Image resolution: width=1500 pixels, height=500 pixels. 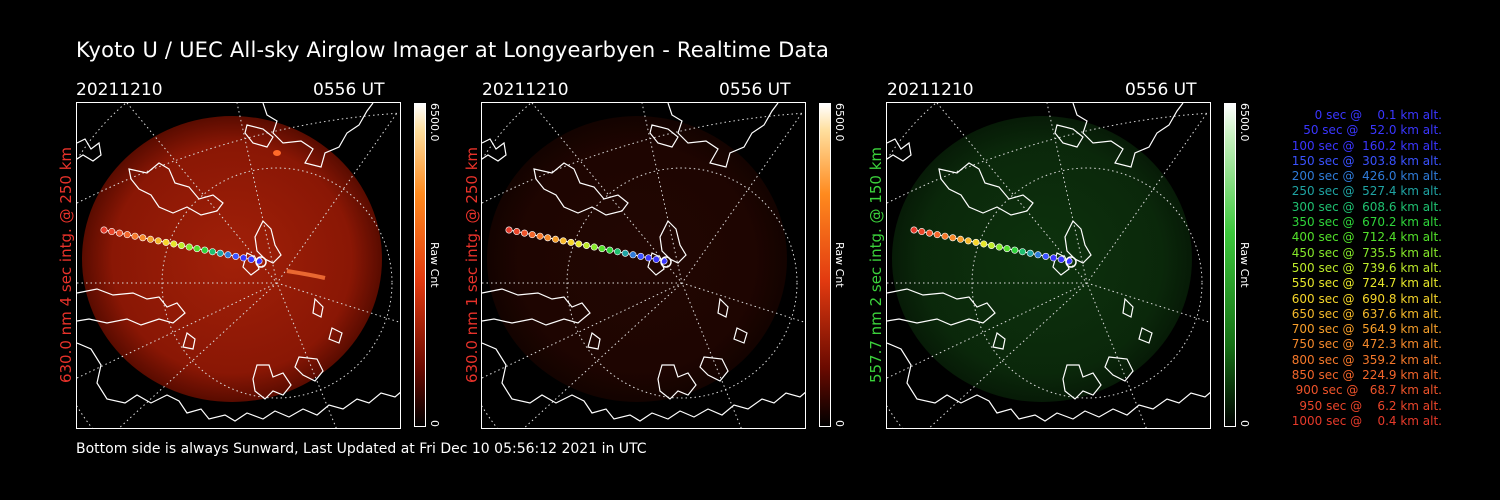 What do you see at coordinates (434, 265) in the screenshot?
I see `panel-1-colorbar-label: Raw Cnt` at bounding box center [434, 265].